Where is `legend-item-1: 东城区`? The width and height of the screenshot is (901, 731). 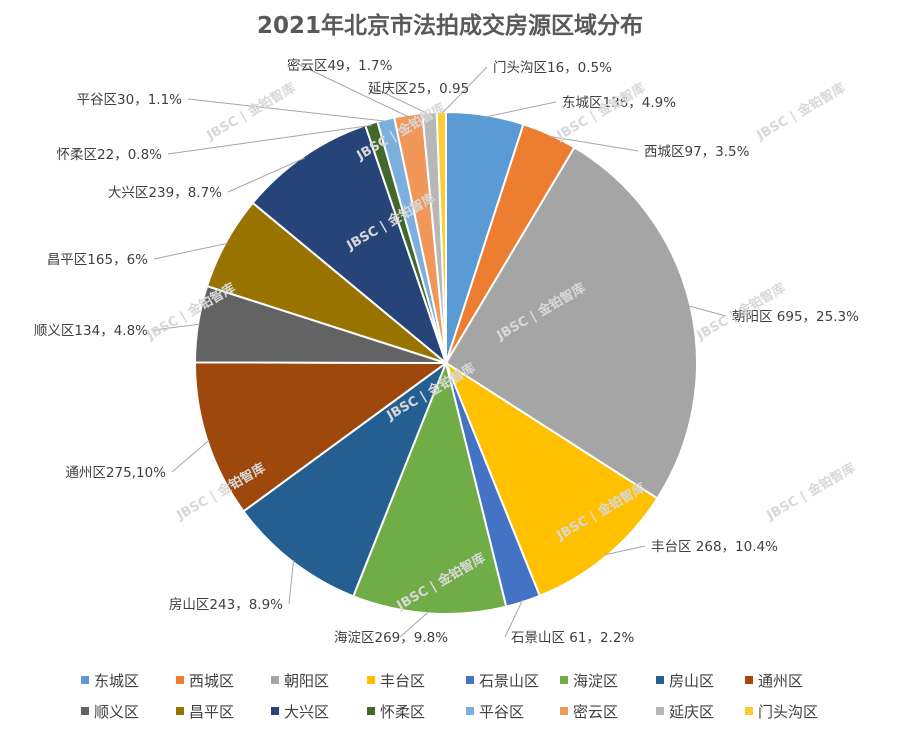
legend-item-1: 东城区 is located at coordinates (110, 681).